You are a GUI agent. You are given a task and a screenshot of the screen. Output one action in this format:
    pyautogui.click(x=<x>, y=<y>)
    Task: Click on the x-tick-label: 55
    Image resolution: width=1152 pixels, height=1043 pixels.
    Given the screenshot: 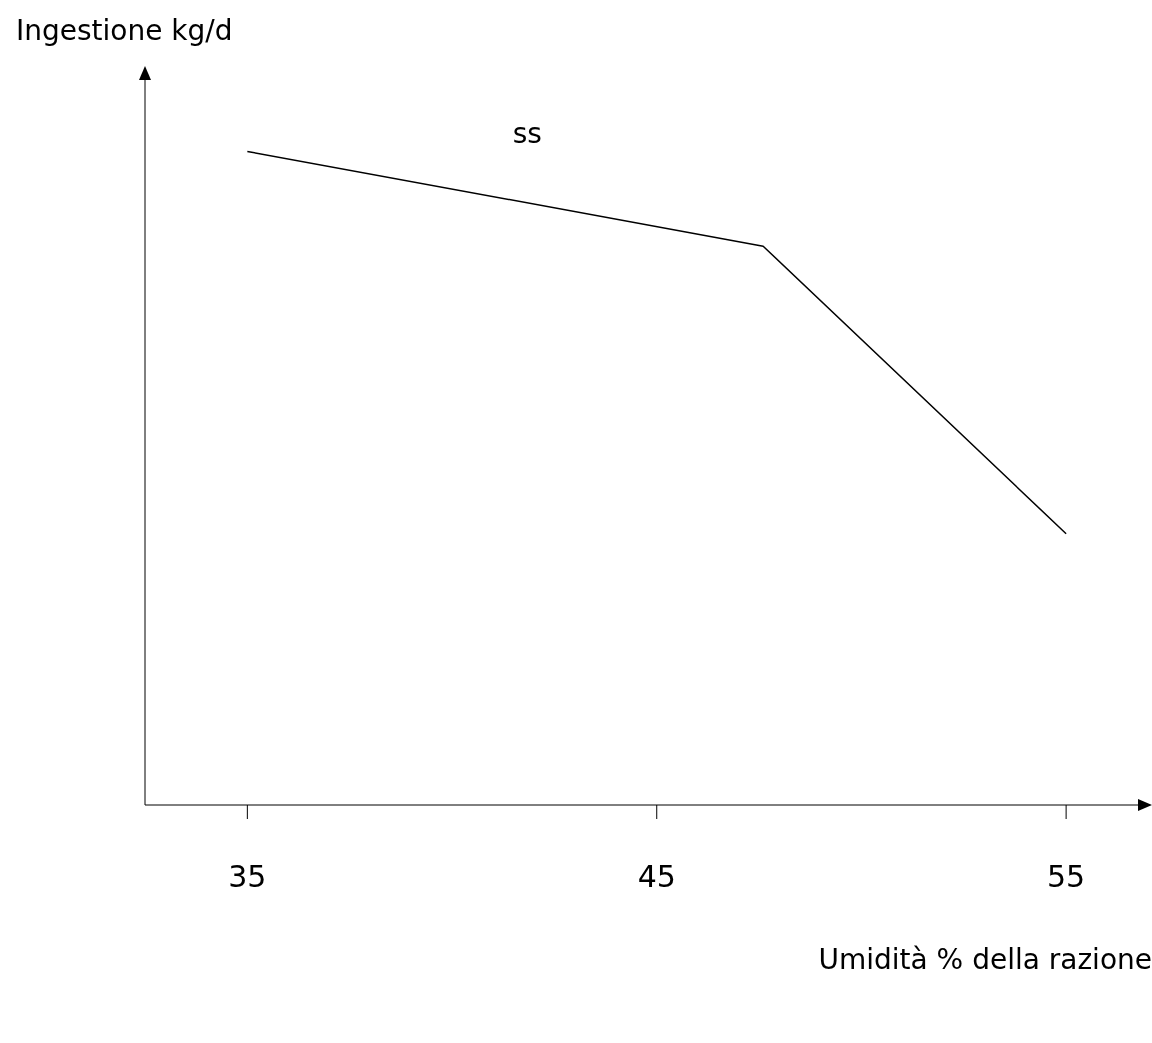 What is the action you would take?
    pyautogui.click(x=1066, y=877)
    